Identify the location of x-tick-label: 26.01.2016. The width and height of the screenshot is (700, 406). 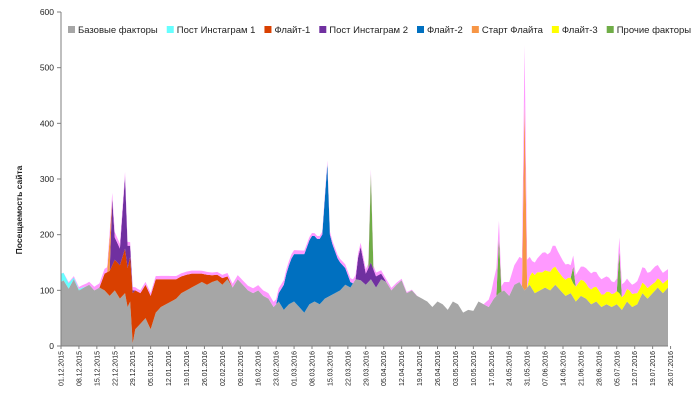
(205, 368).